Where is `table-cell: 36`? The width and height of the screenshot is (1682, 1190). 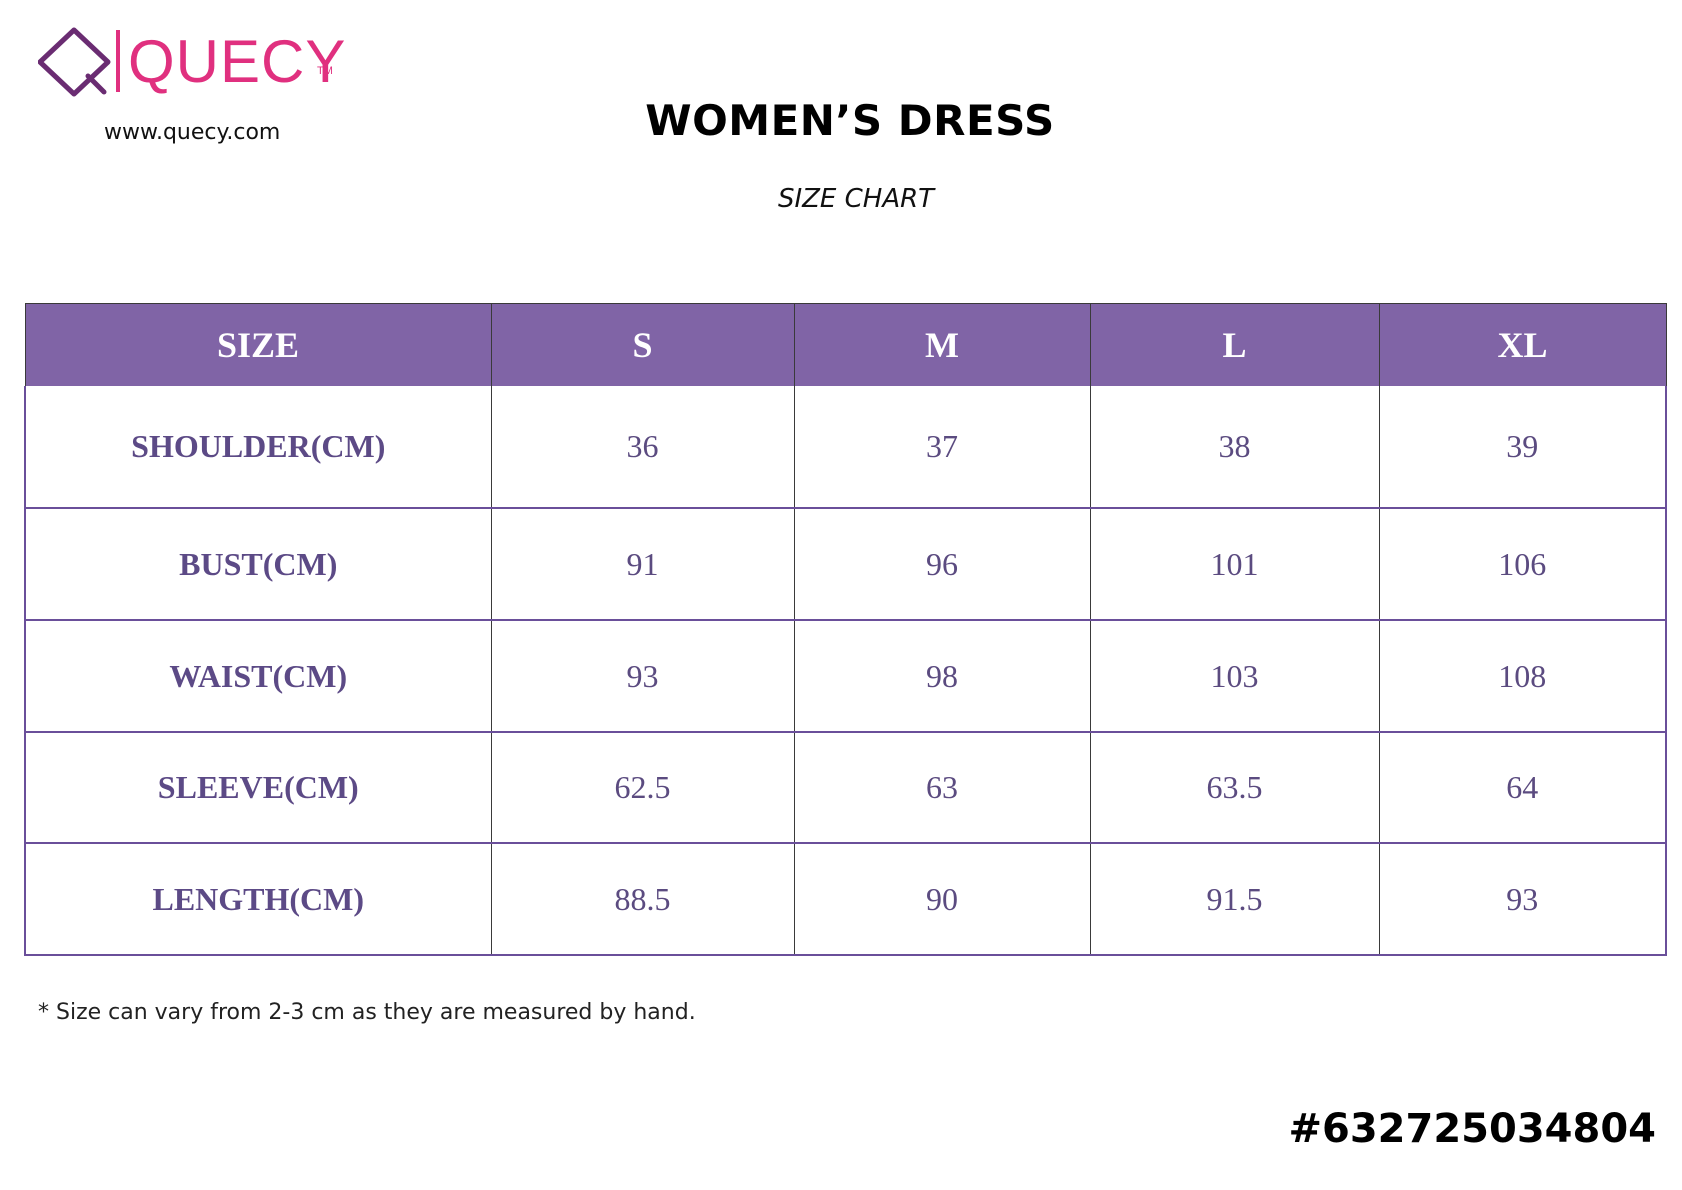
table-cell: 36 is located at coordinates (642, 447).